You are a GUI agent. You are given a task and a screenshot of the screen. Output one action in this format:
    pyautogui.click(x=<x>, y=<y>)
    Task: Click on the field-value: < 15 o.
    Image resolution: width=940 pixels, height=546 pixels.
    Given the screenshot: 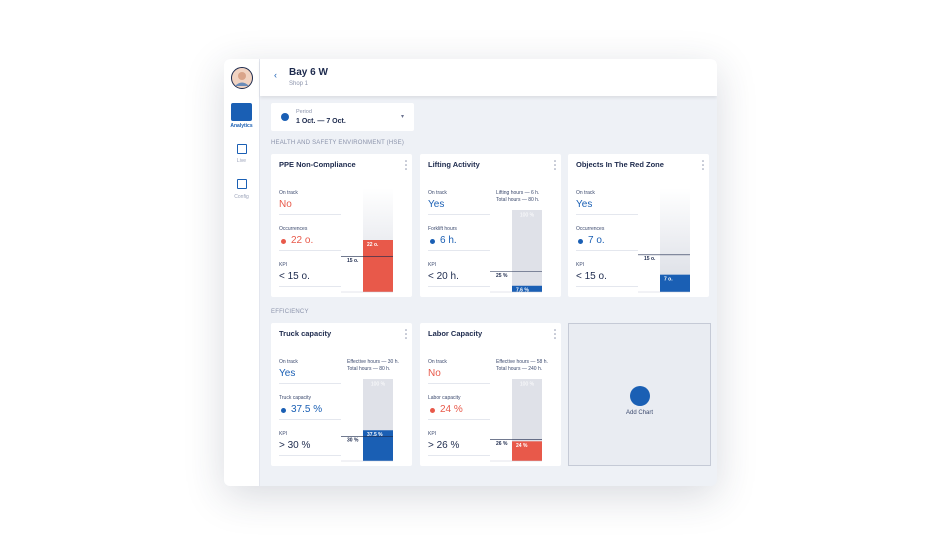 What is the action you would take?
    pyautogui.click(x=591, y=276)
    